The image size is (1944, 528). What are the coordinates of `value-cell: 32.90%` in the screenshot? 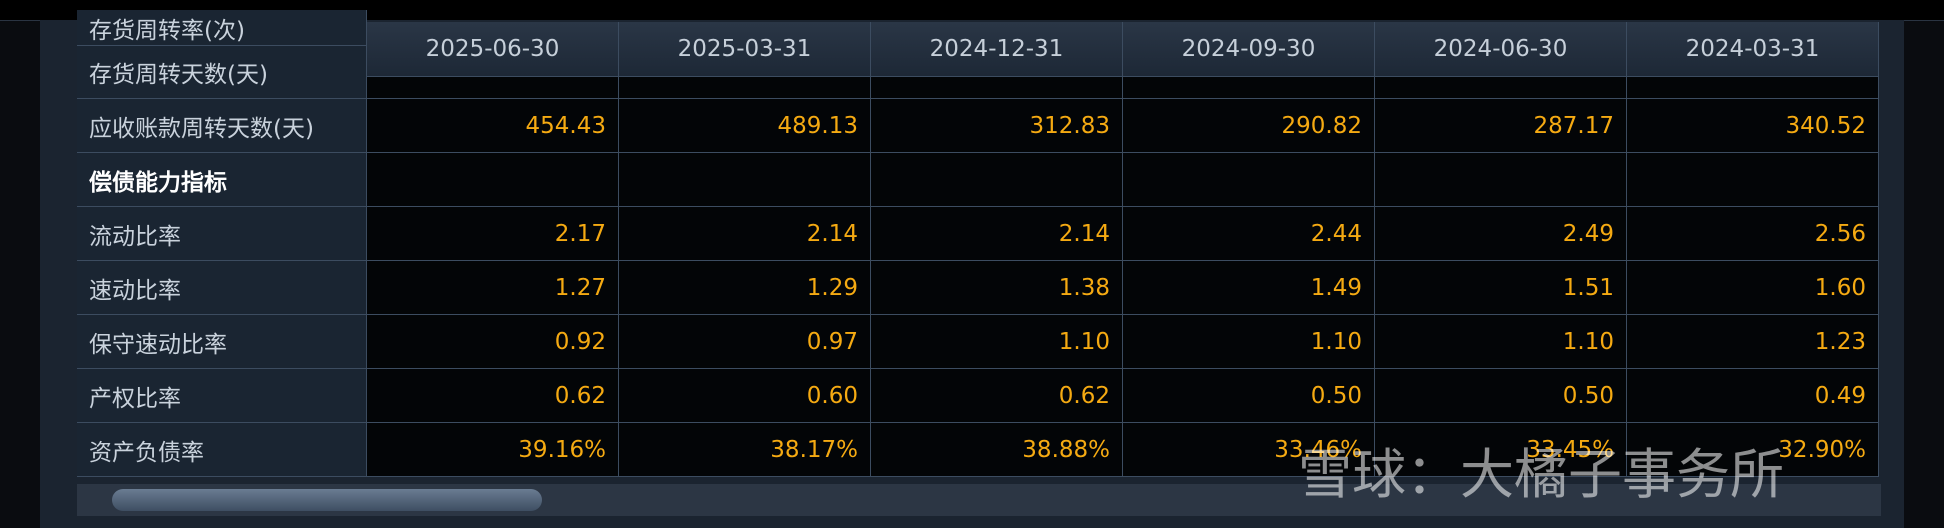 It's located at (1753, 450).